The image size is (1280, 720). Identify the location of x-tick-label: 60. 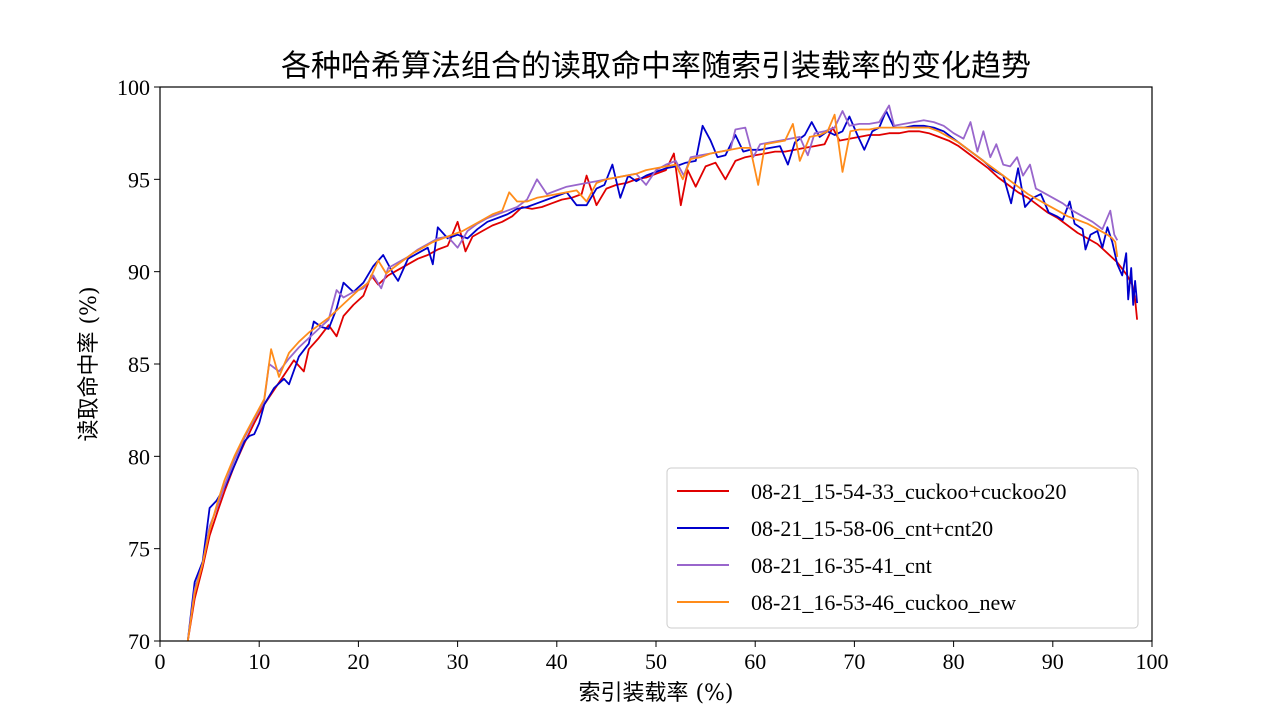
(755, 661).